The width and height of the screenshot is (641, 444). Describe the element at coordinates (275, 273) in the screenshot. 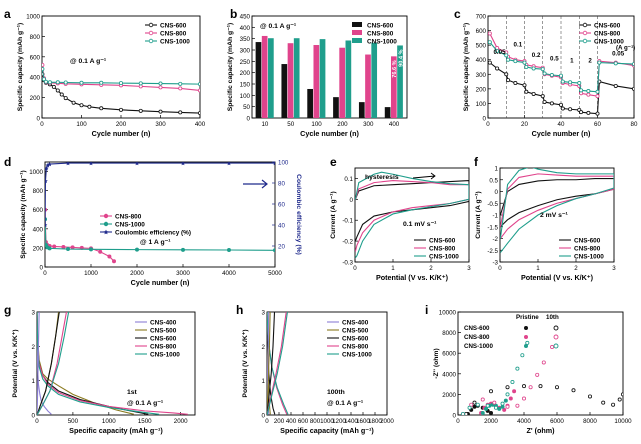

I see `x-tick-label: 5000` at that location.